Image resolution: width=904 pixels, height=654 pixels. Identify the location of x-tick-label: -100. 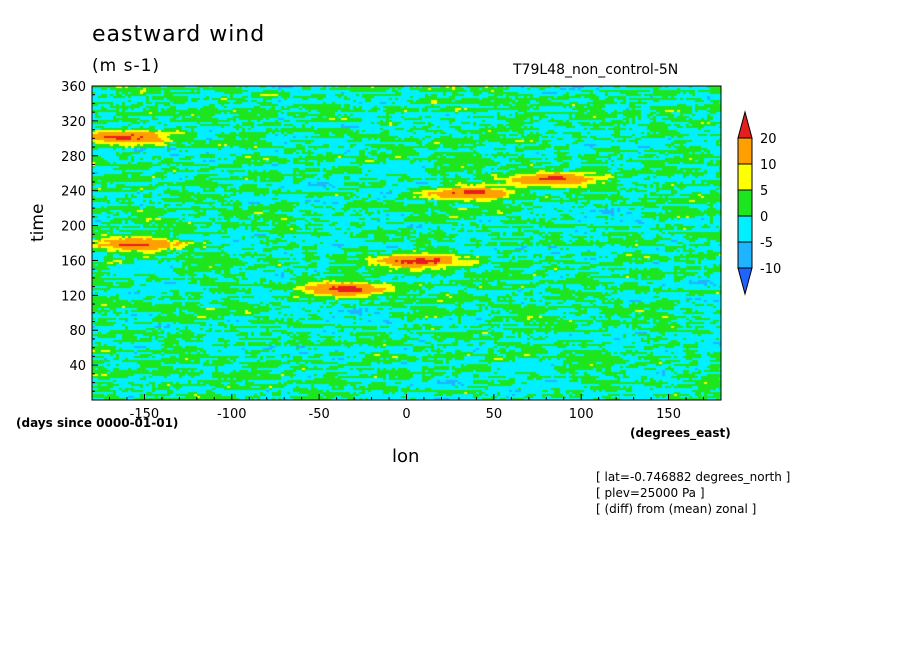
(232, 414).